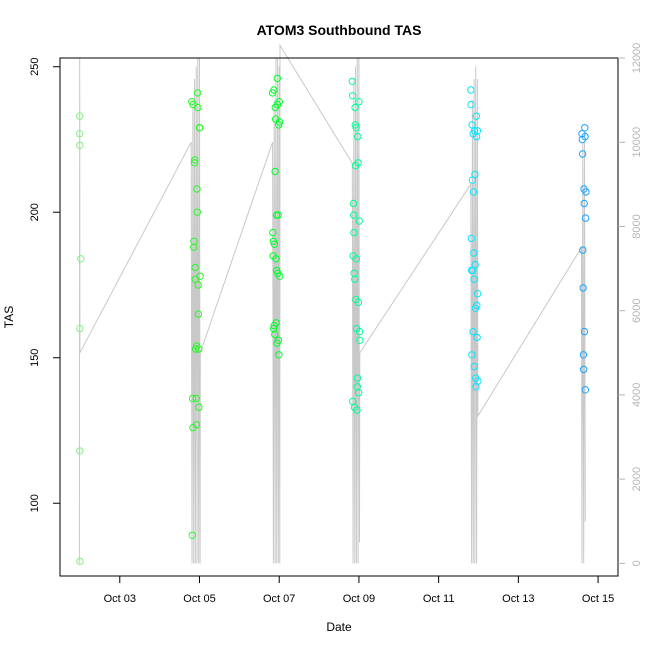 The image size is (650, 650). I want to click on chart-title: ATOM3 Southbound TAS, so click(339, 30).